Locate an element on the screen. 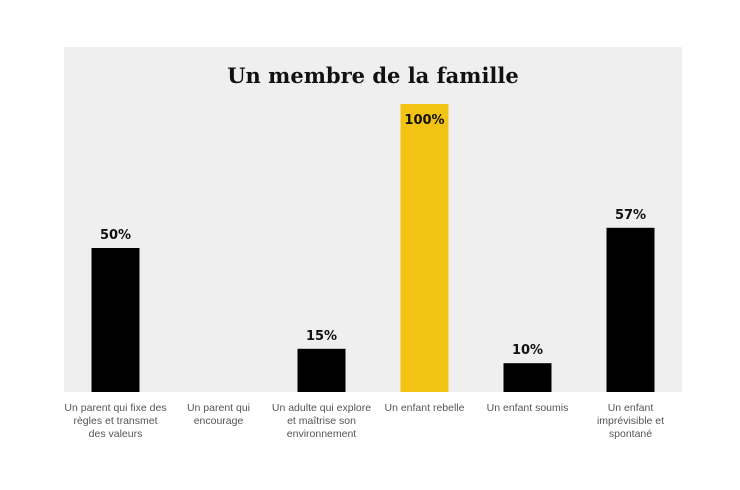 This screenshot has width=740, height=490. category-label-line: règles et transmet is located at coordinates (115, 421).